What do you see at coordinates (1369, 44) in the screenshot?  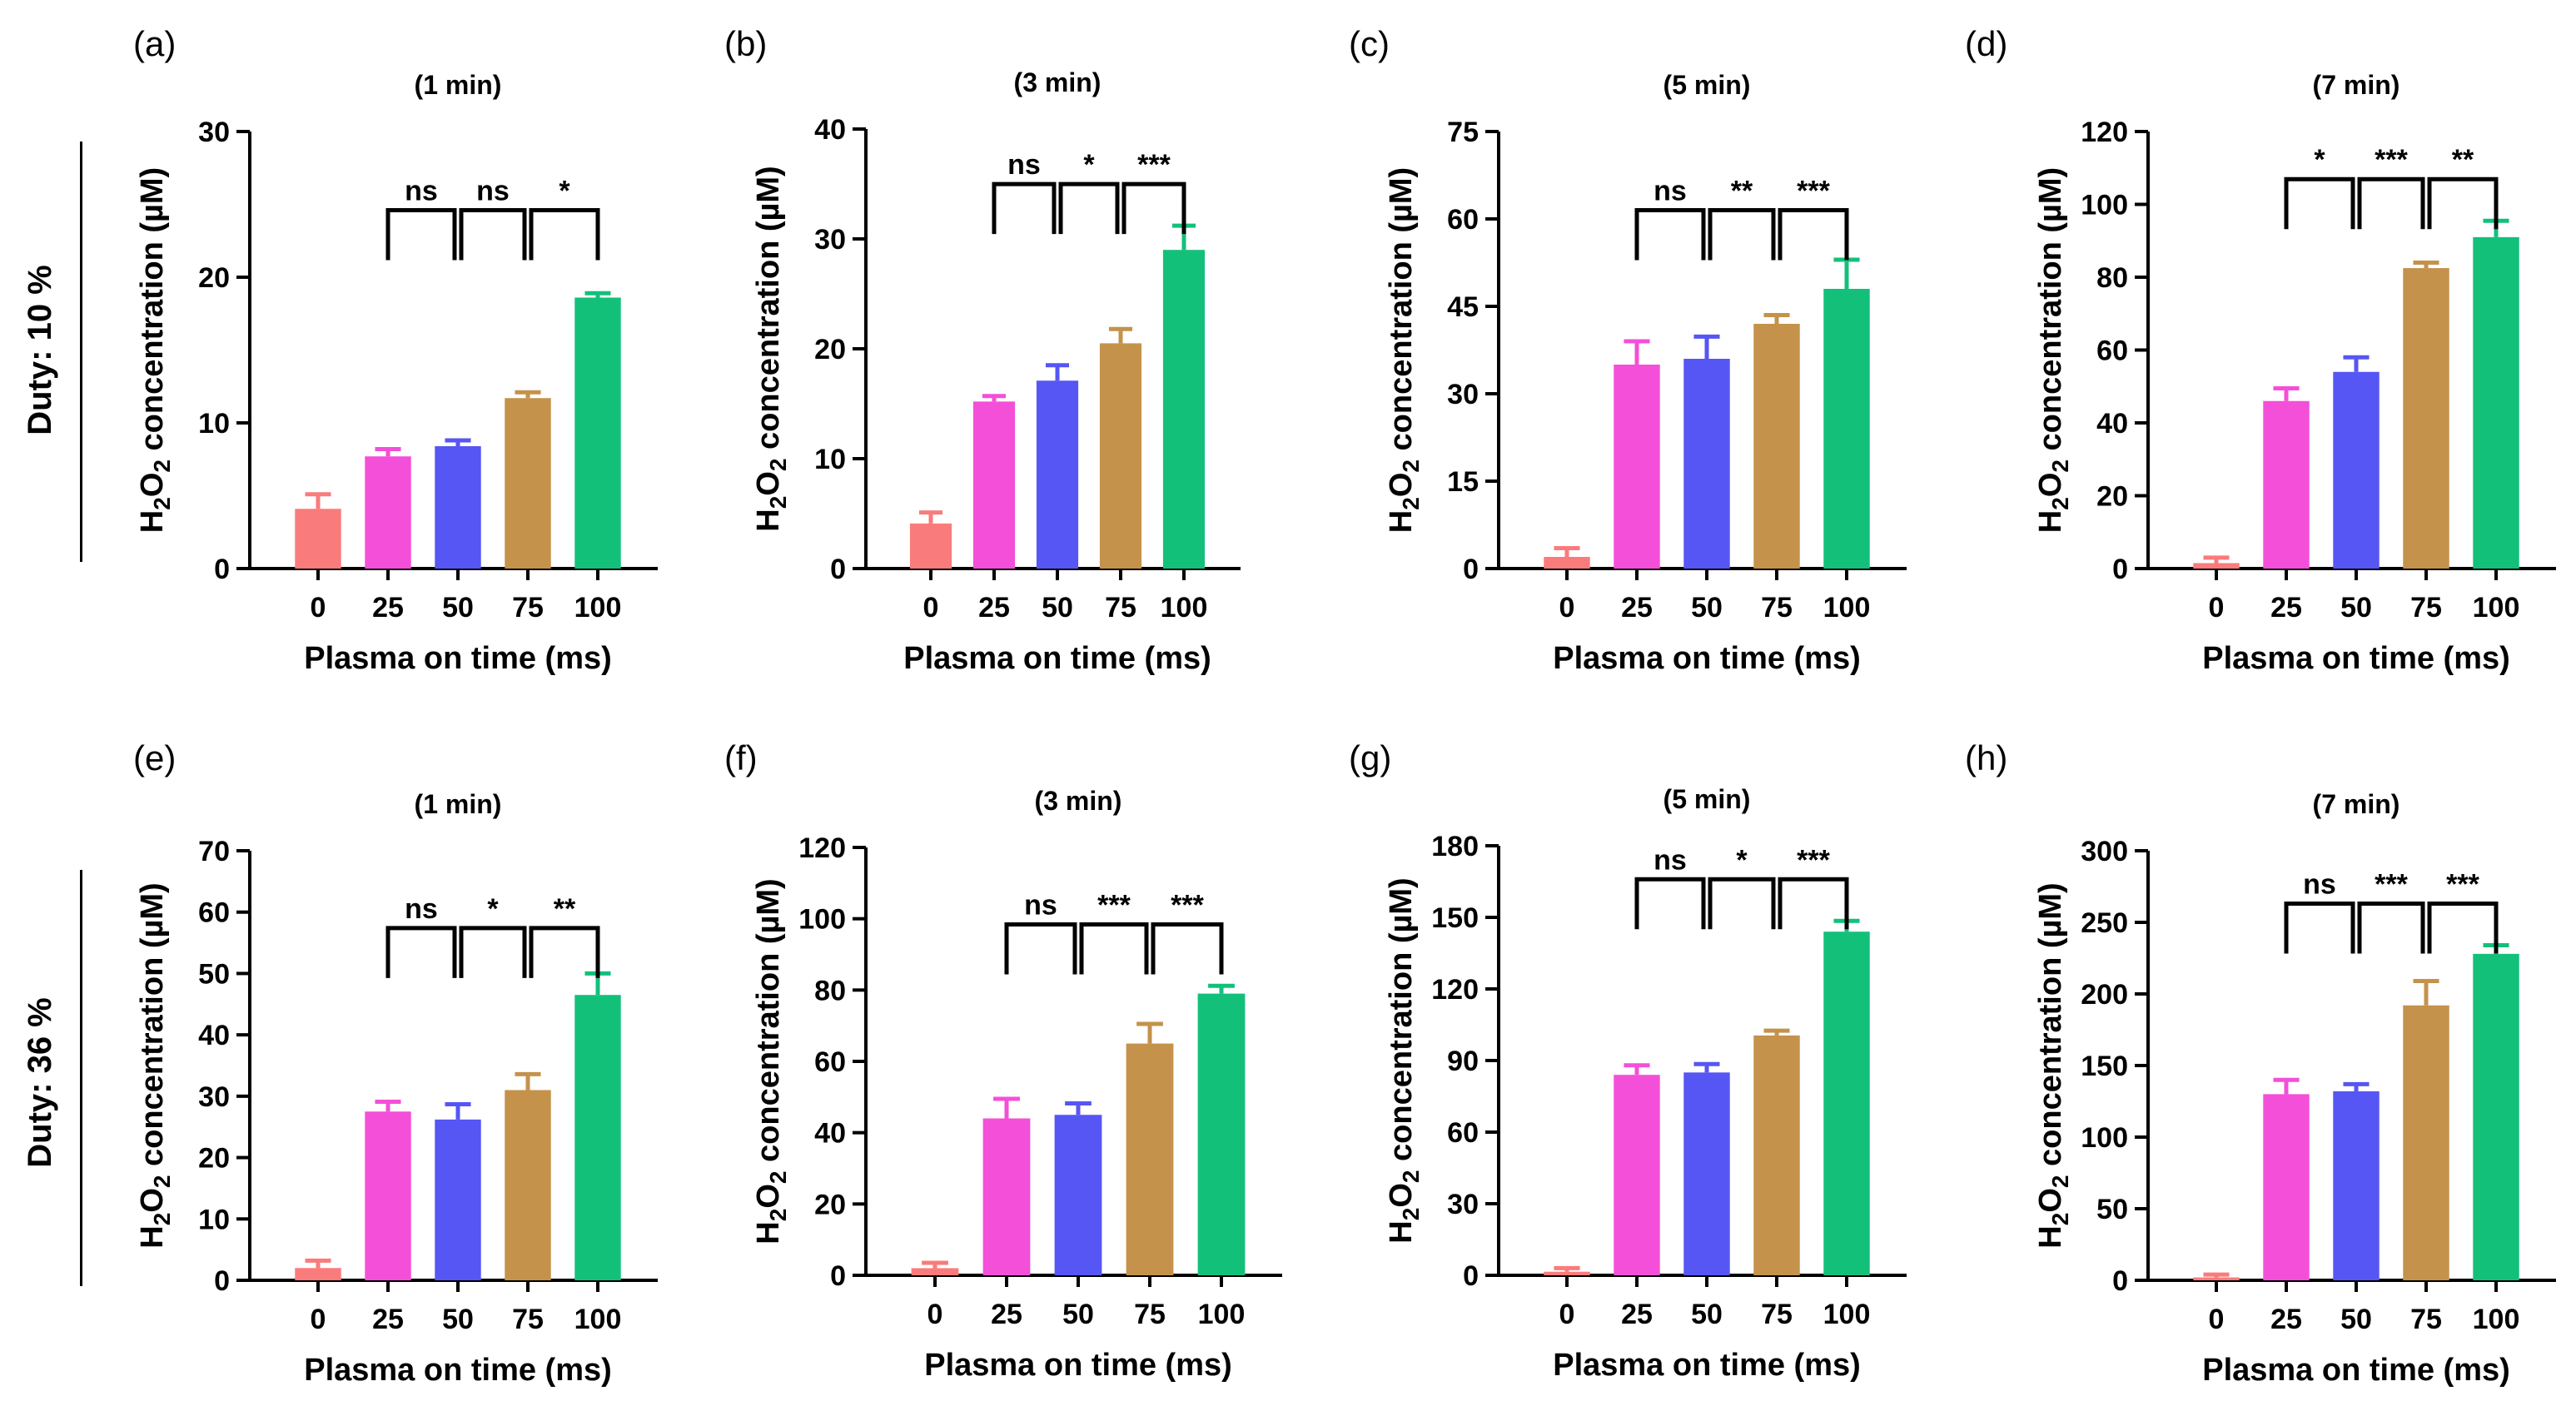 I see `panel-letter: (c)` at bounding box center [1369, 44].